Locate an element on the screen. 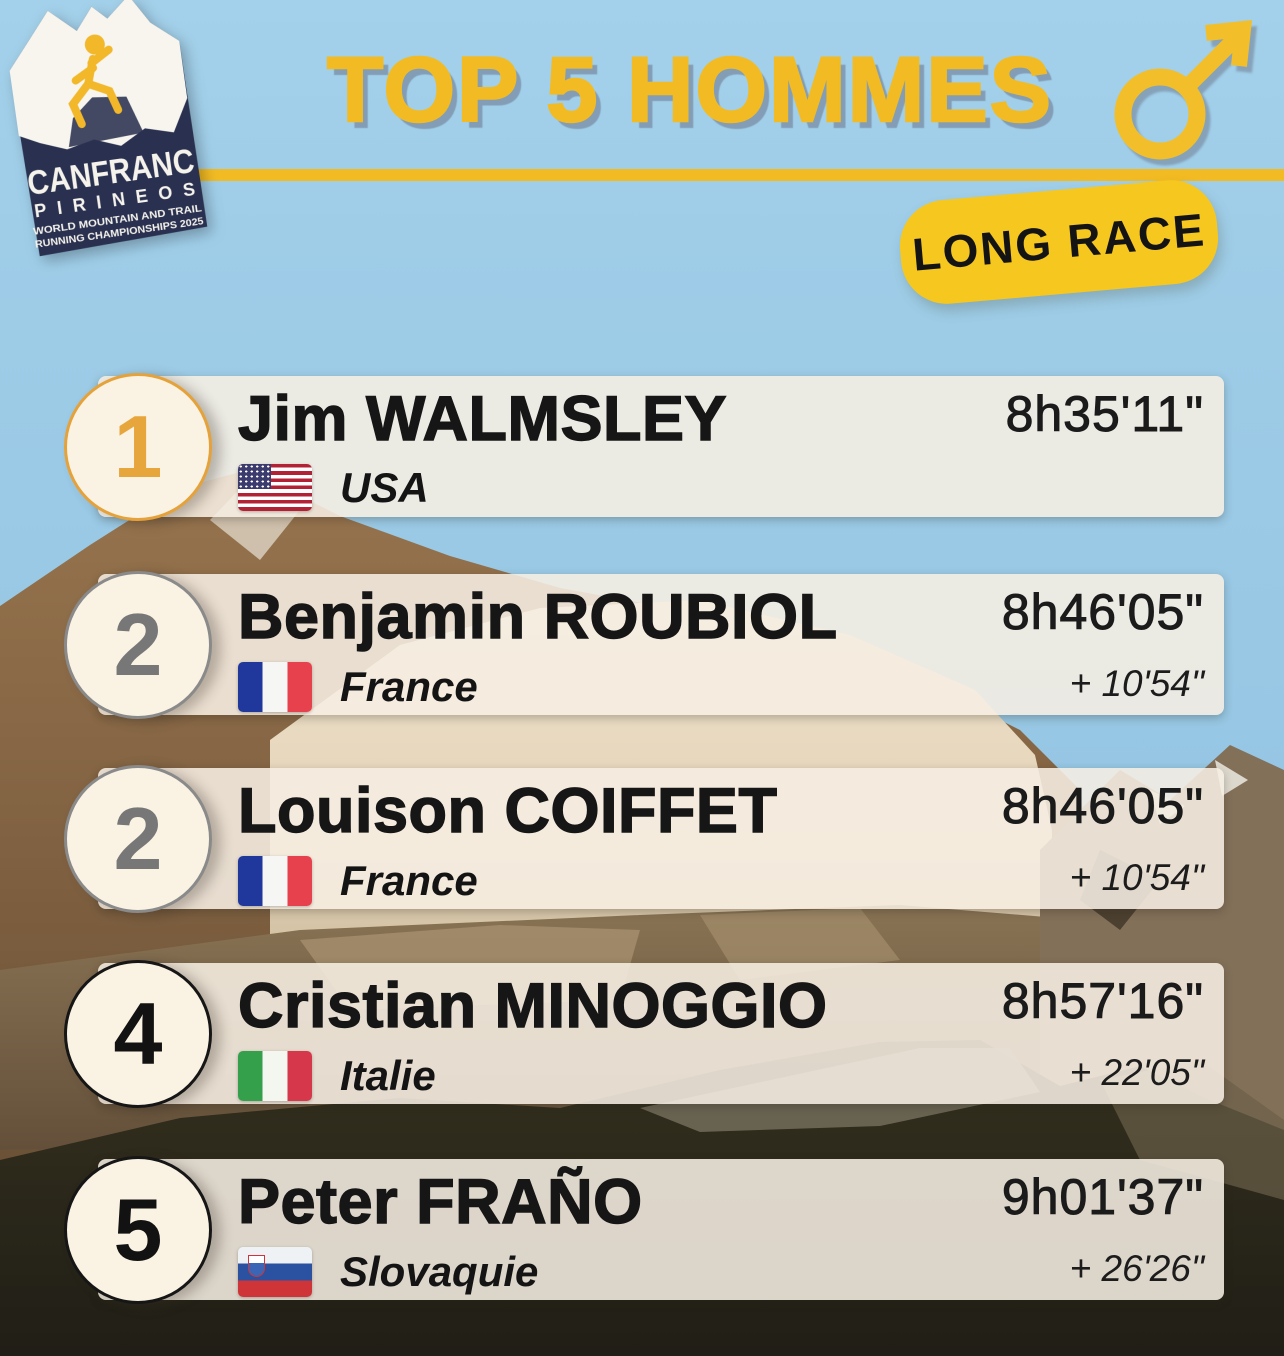 The width and height of the screenshot is (1284, 1356). time-gap: + 26'26" is located at coordinates (1136, 1268).